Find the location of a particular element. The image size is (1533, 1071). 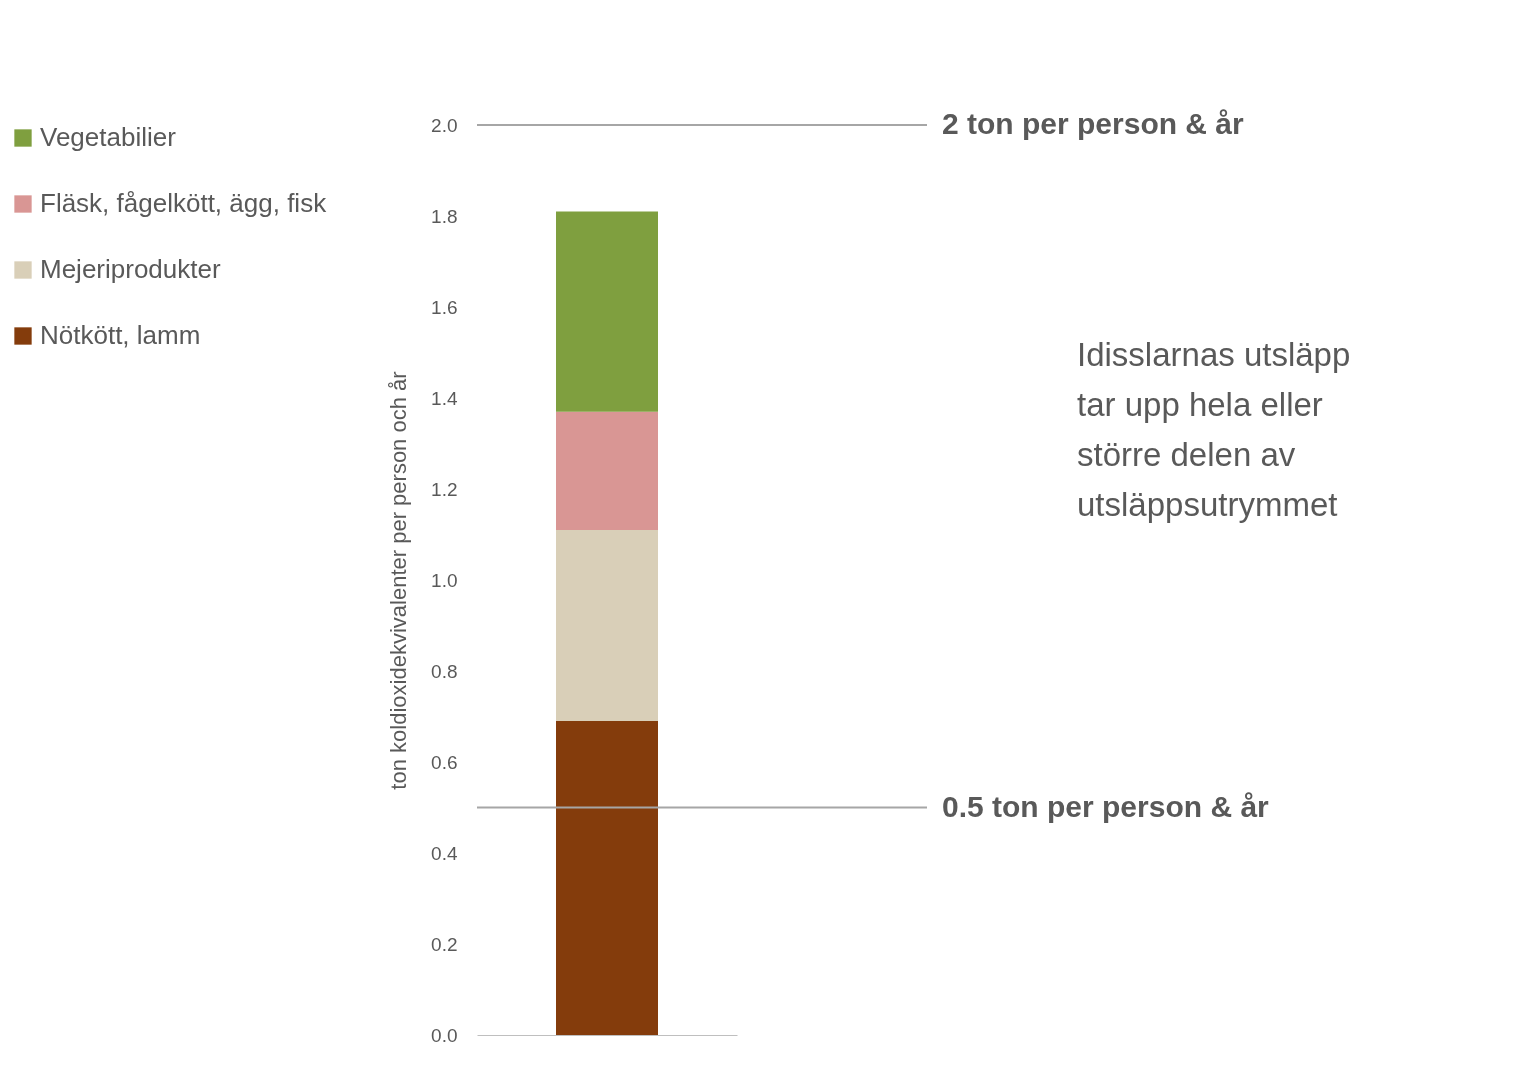

y-tick-label: 0.0 is located at coordinates (444, 1035).